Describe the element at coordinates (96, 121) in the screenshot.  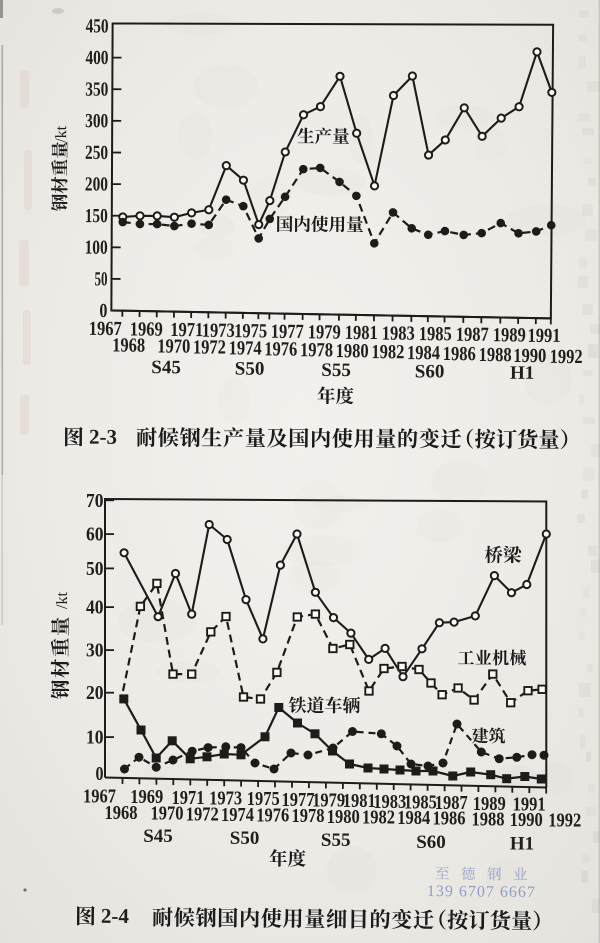
I see `svg-text: 300` at that location.